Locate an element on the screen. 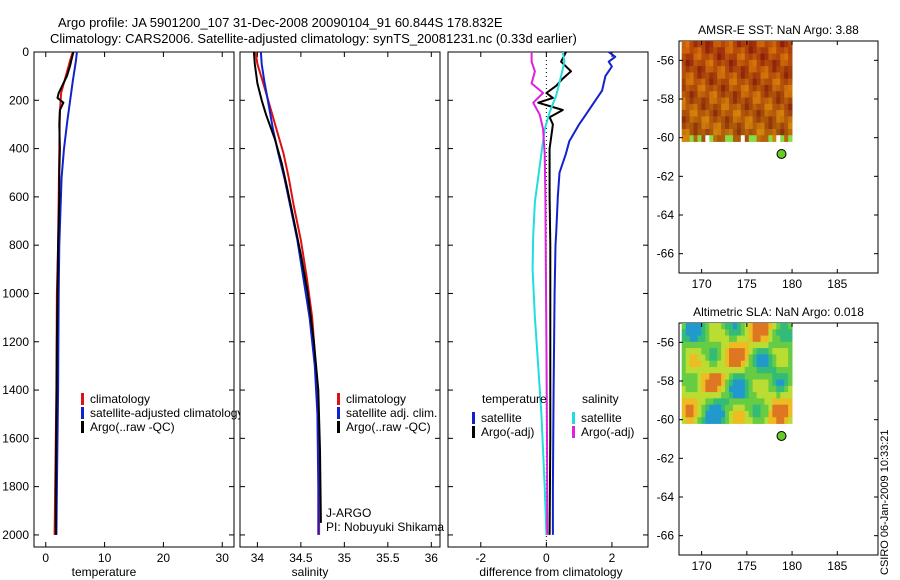  temperature-y-tick-label: 2000 is located at coordinates (15, 535).